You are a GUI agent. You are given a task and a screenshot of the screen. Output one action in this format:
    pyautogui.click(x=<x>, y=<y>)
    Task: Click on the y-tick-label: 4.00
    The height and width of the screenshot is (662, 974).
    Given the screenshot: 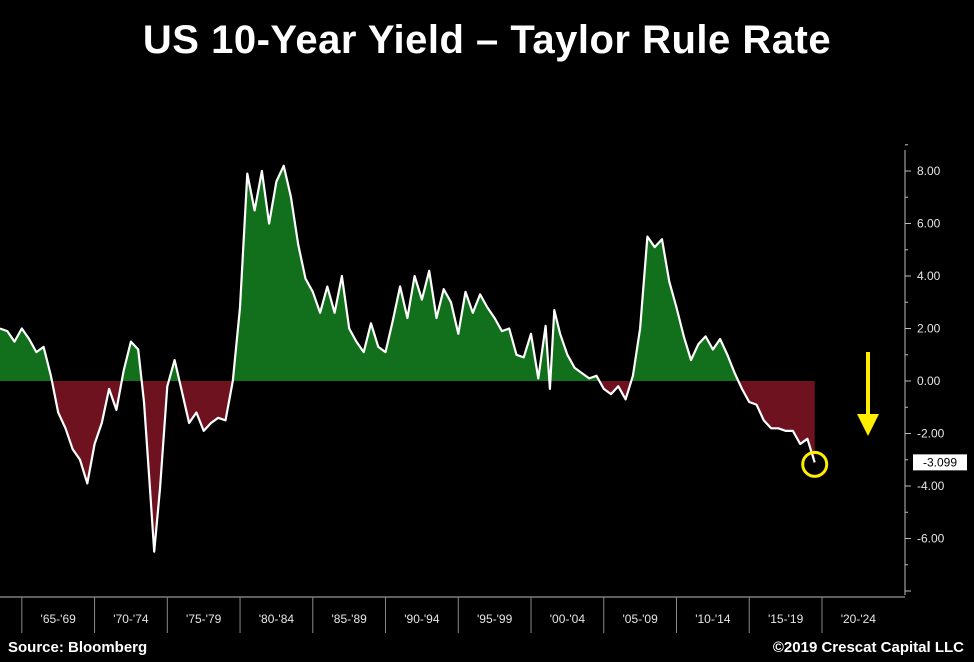 What is the action you would take?
    pyautogui.click(x=929, y=276)
    